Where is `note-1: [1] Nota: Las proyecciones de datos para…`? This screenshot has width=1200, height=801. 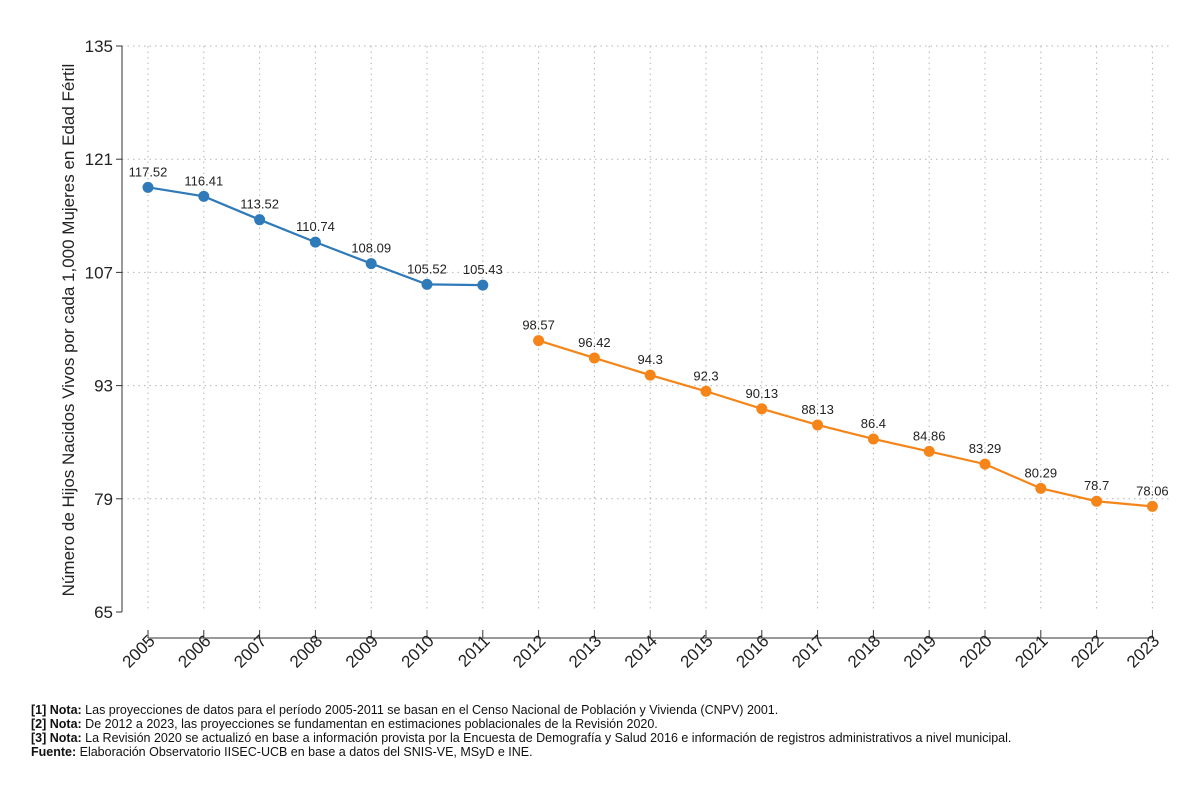
note-1: [1] Nota: Las proyecciones de datos para… is located at coordinates (611, 710).